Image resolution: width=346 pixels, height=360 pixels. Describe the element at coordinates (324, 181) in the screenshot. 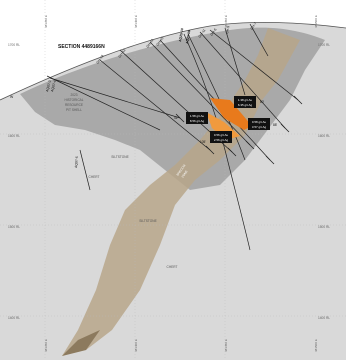

I see `elevation-labels-right: 1700 RL 1600 RL 1500 RL 1400 RL` at that location.